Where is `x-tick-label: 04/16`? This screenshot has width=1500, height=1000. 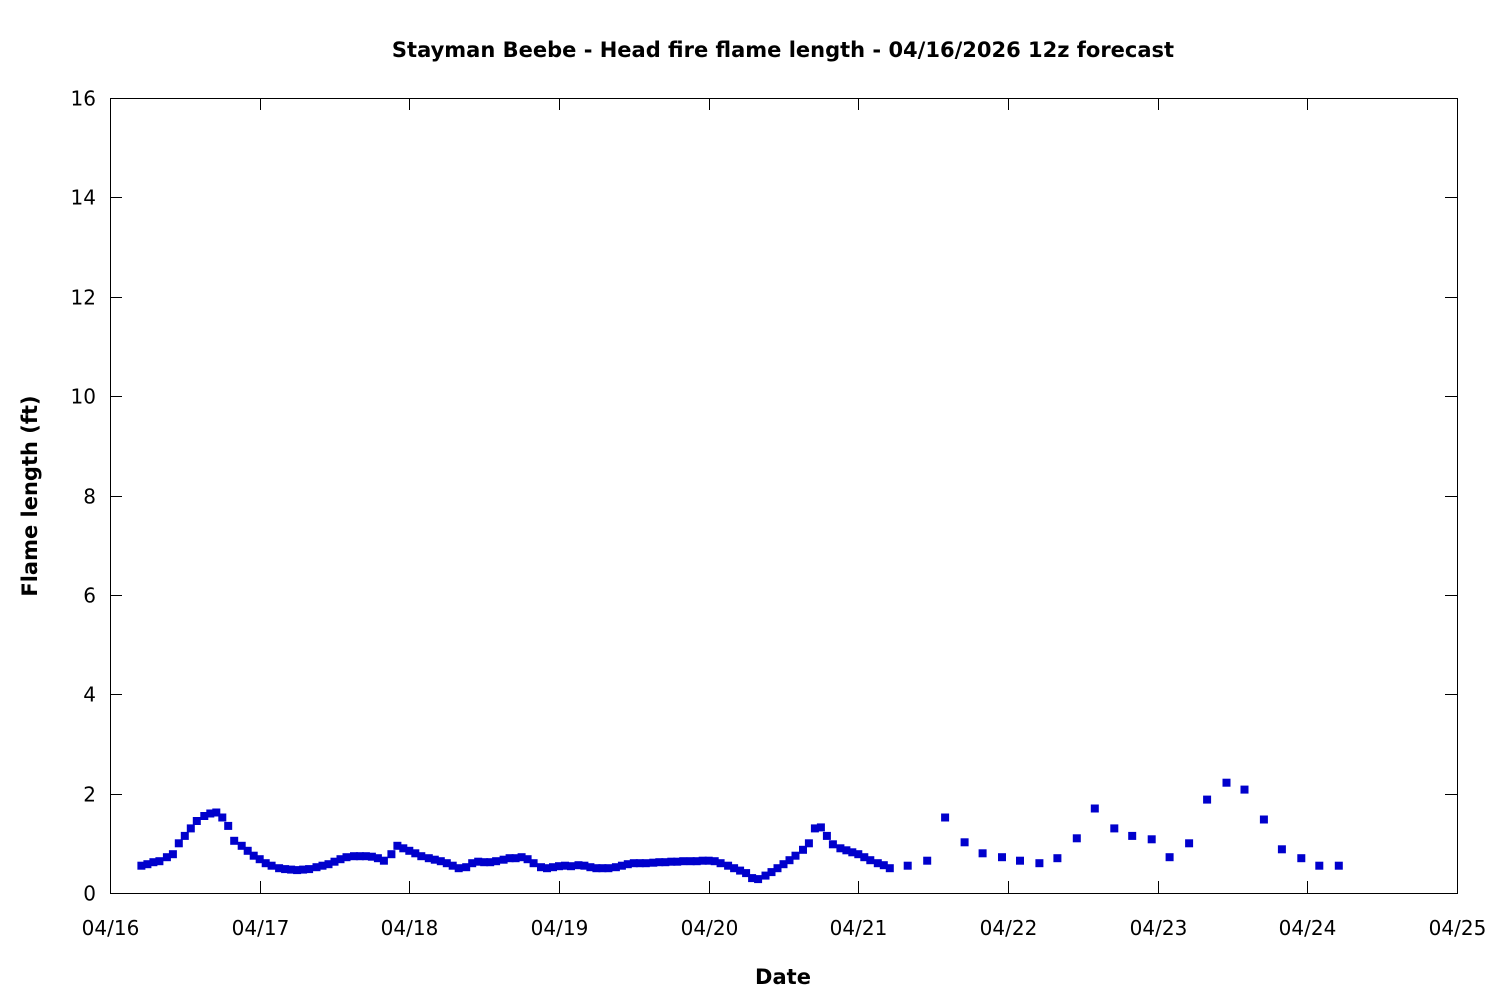 x-tick-label: 04/16 is located at coordinates (111, 928).